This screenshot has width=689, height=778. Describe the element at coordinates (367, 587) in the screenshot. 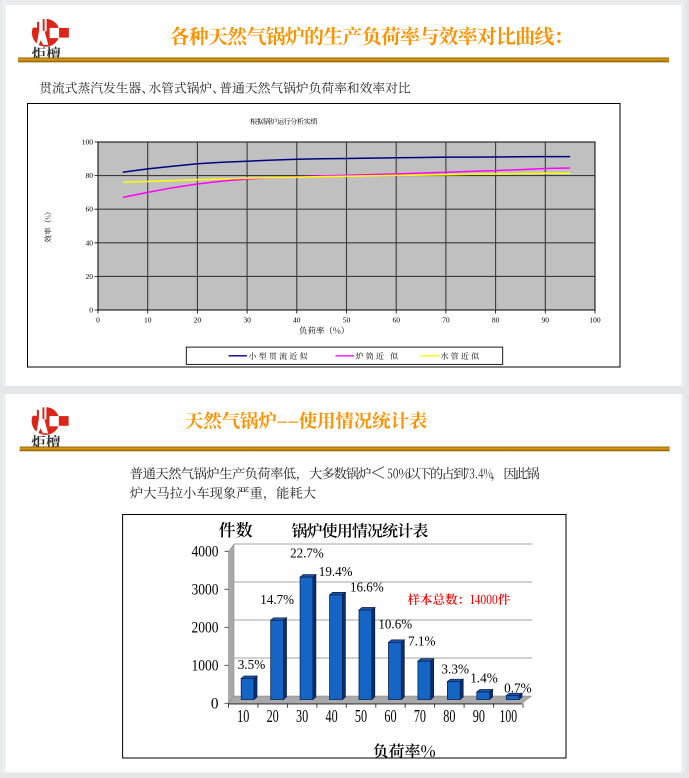

I see `svg-text: 16.6%` at that location.